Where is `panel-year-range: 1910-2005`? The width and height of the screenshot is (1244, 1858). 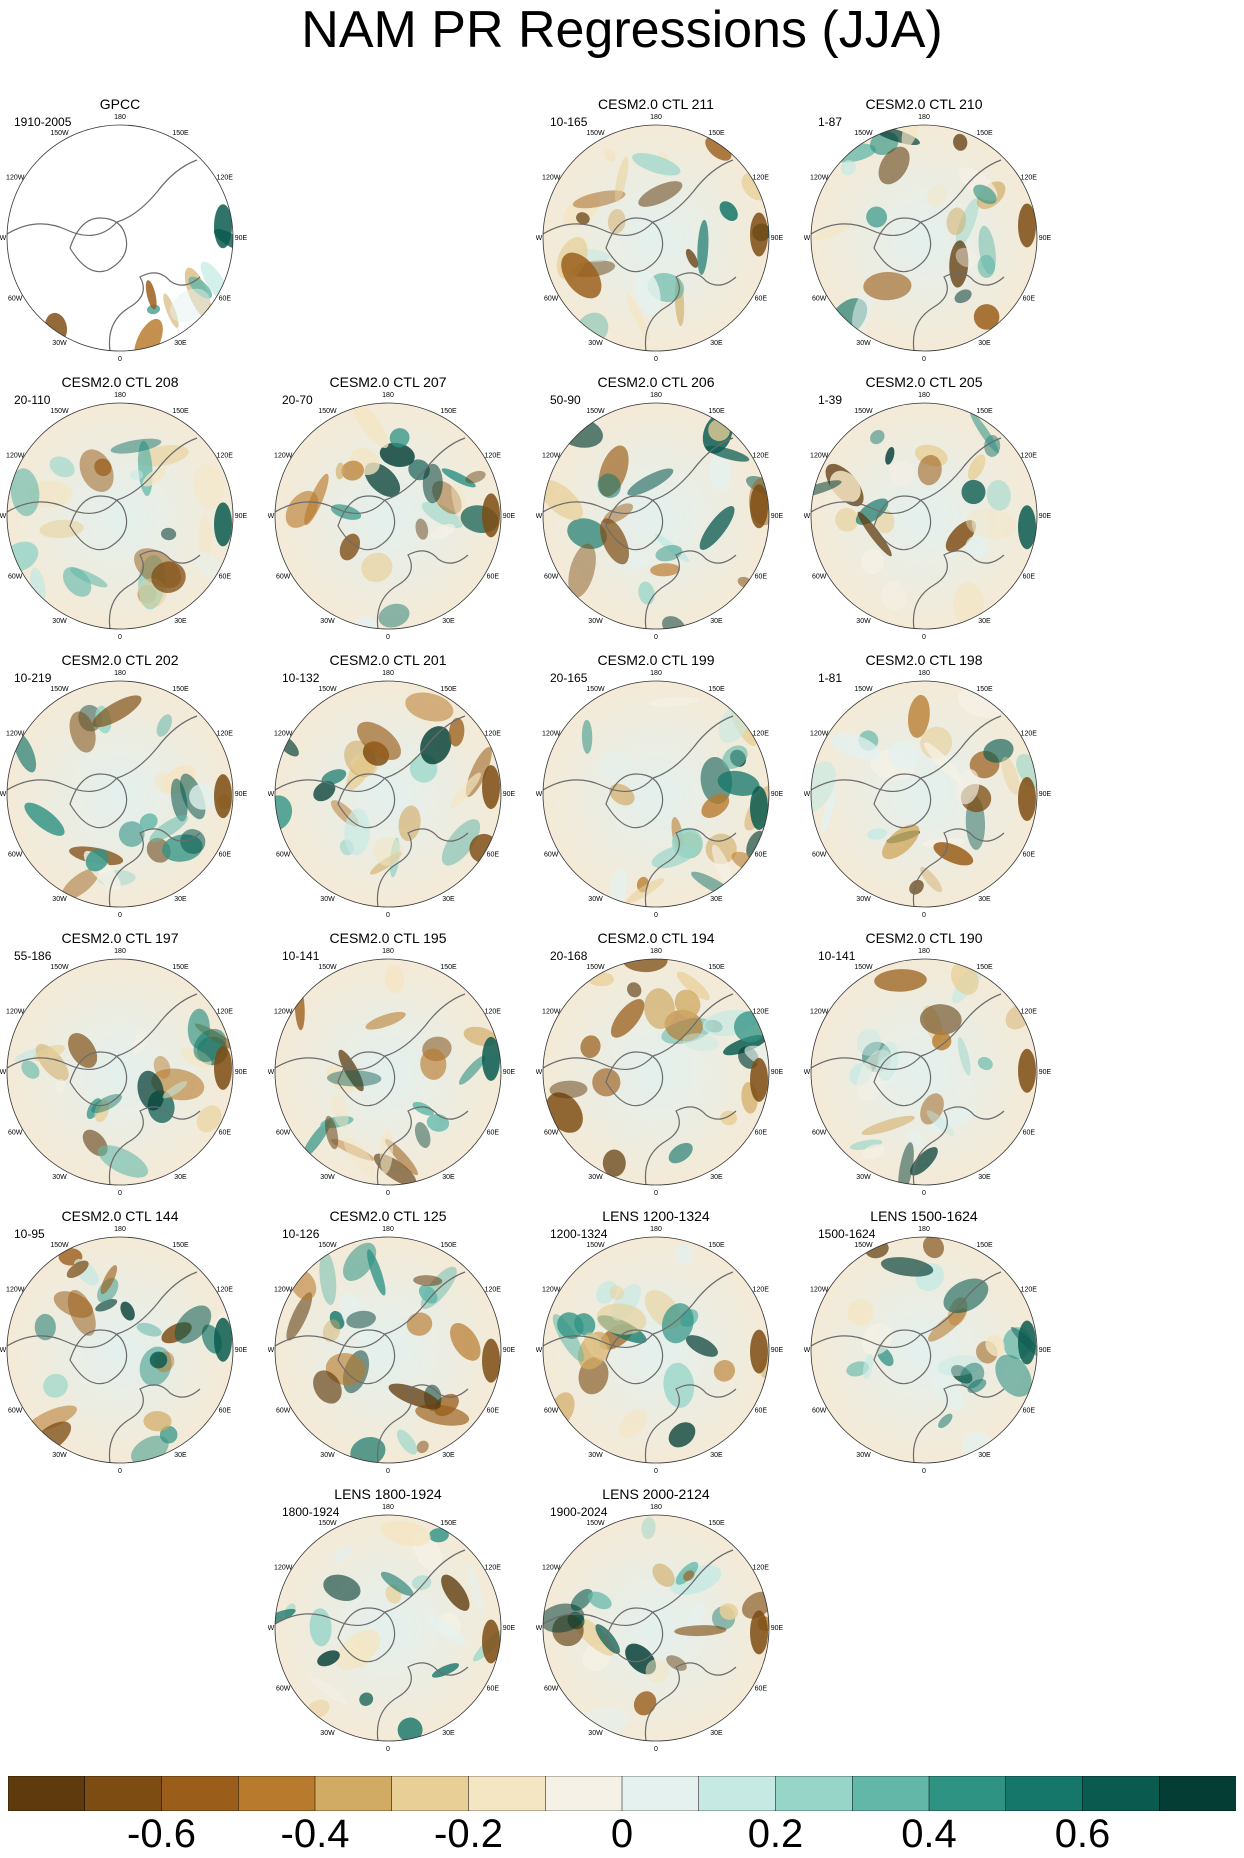
panel-year-range: 1910-2005 is located at coordinates (43, 122).